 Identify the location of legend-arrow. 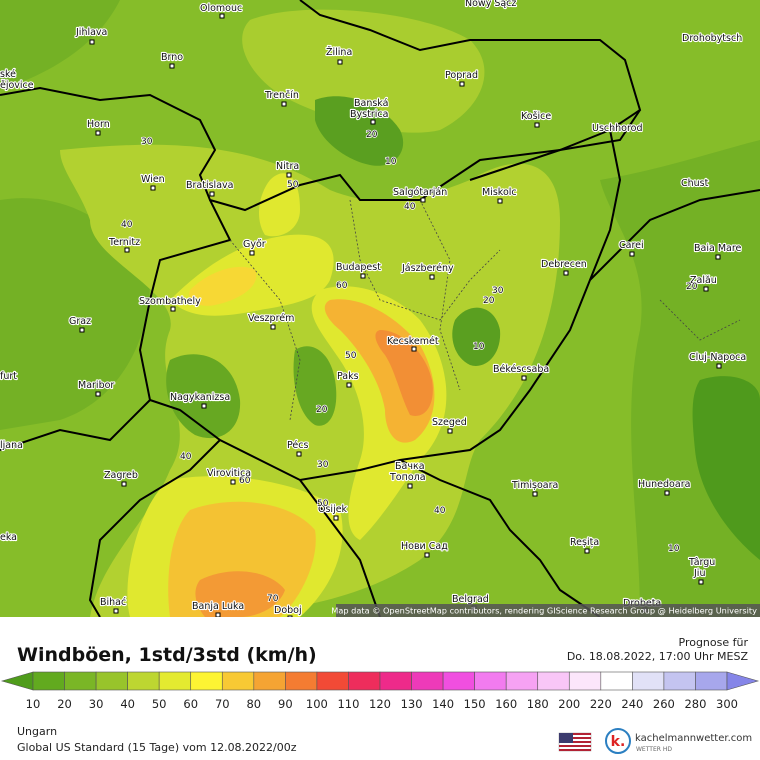
(743, 681).